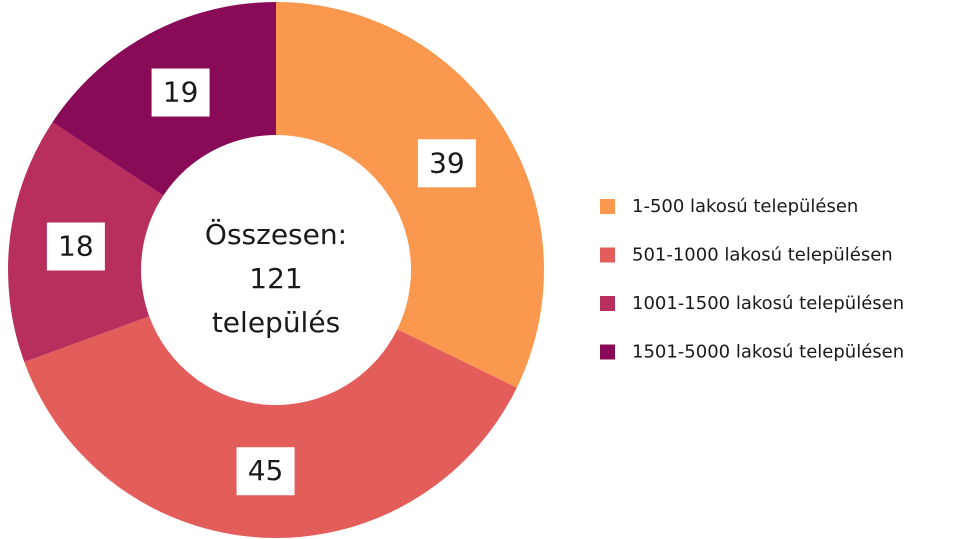 This screenshot has height=539, width=968. I want to click on value-label: 39, so click(447, 162).